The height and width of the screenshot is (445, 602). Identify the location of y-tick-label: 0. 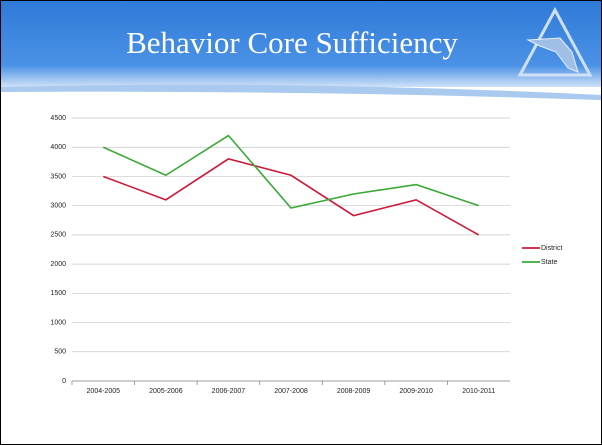
(64, 381).